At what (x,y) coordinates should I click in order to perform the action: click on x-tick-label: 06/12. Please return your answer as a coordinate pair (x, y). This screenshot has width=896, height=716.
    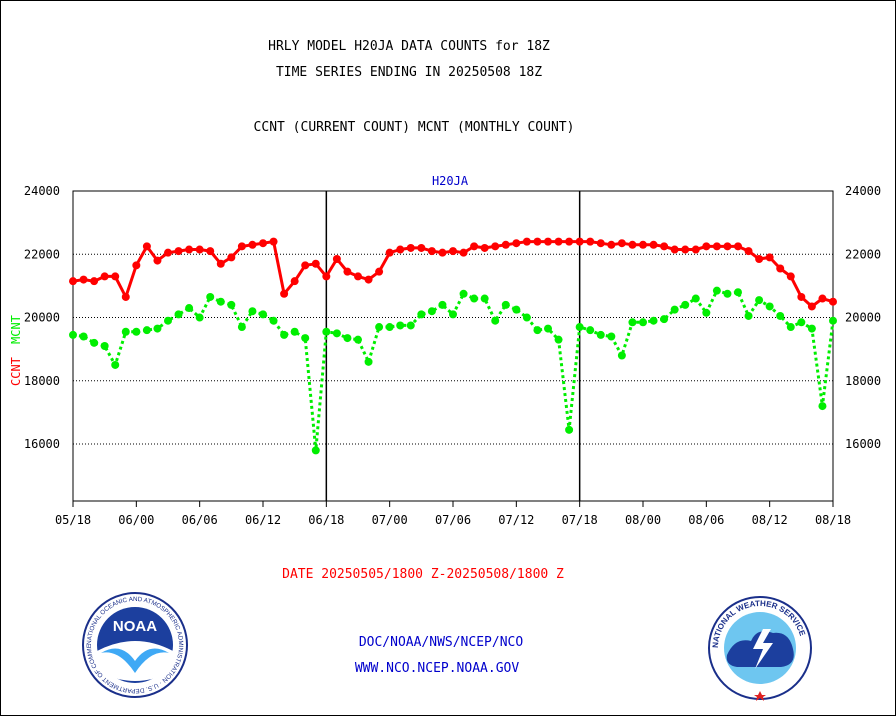
    Looking at the image, I should click on (263, 520).